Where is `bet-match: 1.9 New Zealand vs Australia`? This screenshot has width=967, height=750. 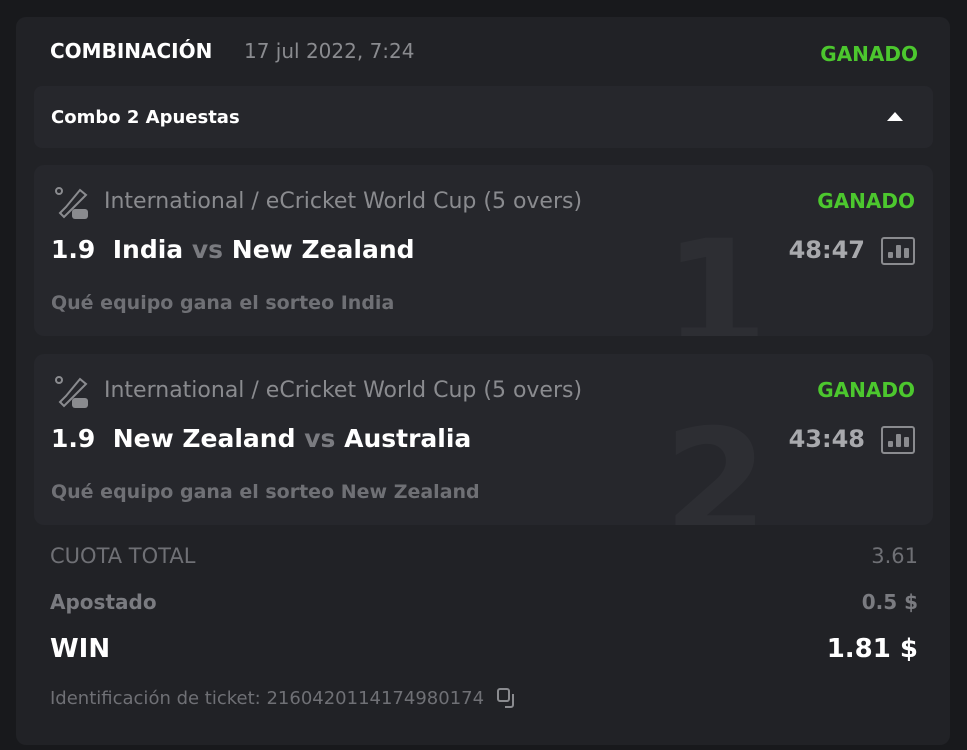 bet-match: 1.9 New Zealand vs Australia is located at coordinates (261, 438).